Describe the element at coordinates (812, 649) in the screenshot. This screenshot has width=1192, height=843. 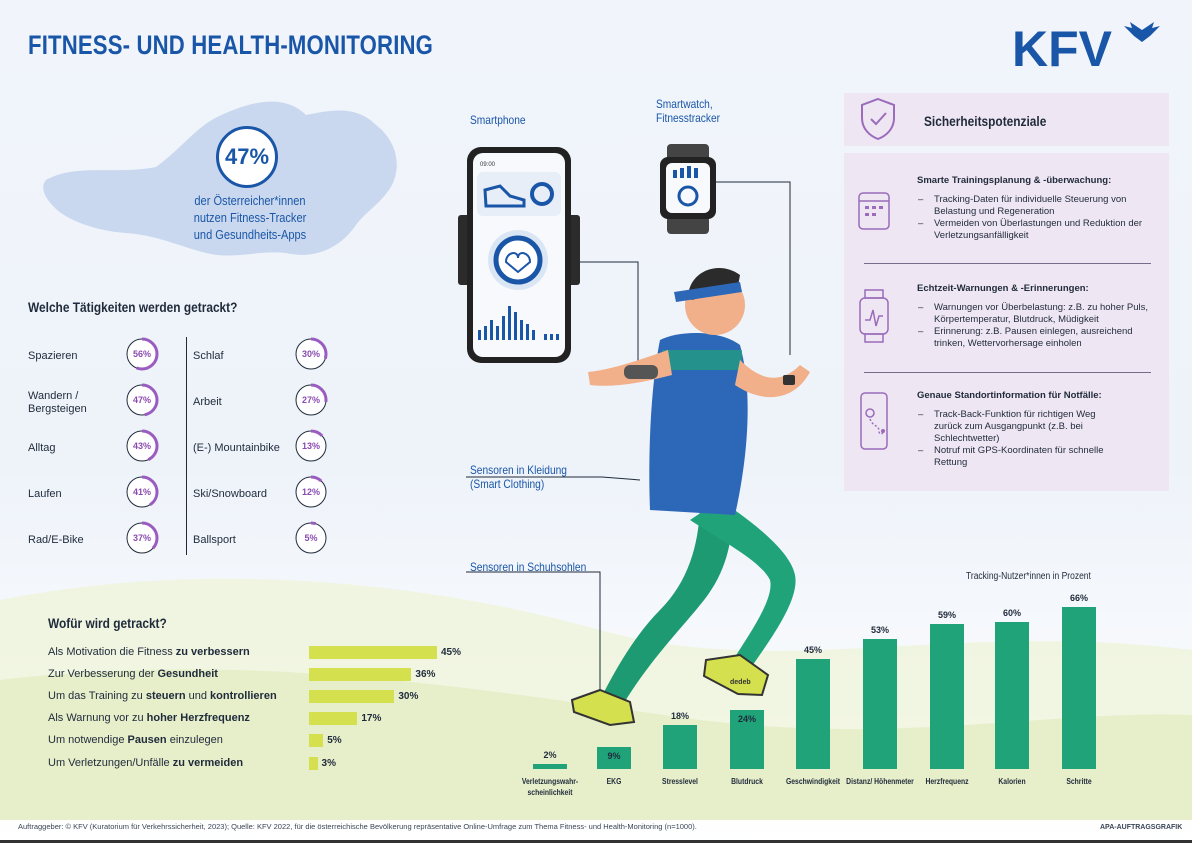
I see `column-value-label: 45%` at that location.